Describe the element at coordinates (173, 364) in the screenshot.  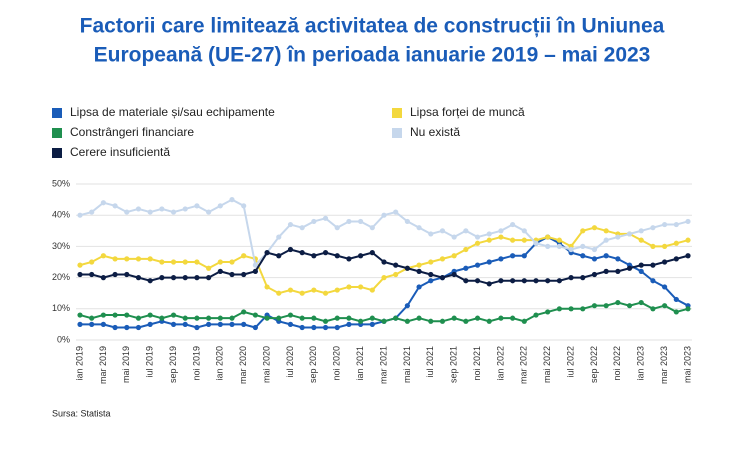
I see `x-tick-label: sep 2019` at that location.